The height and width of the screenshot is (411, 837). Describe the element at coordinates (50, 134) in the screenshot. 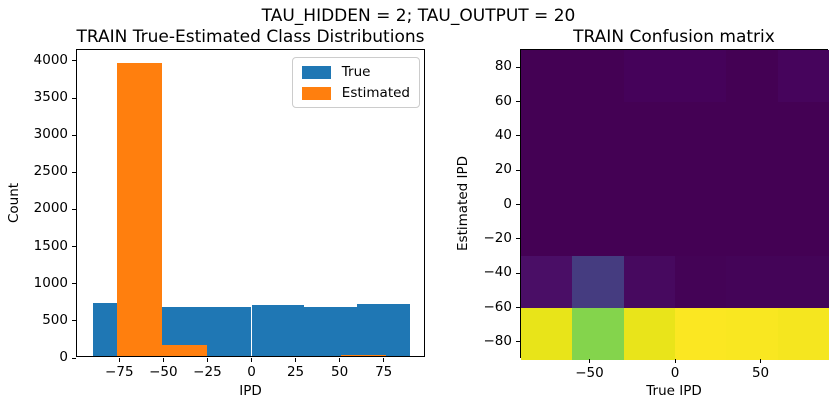

I see `y-tick-label: 3000` at that location.